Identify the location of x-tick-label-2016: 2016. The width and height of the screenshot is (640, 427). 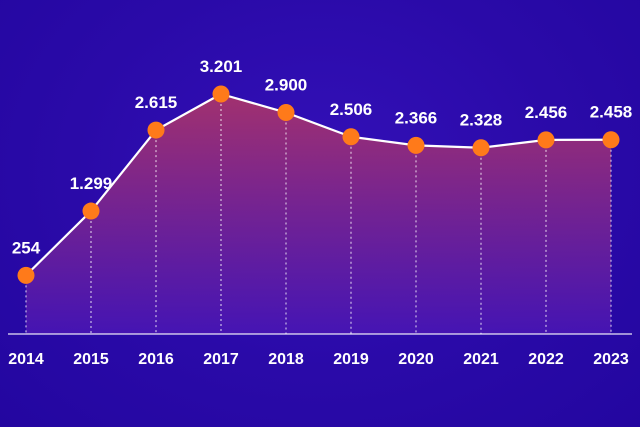
(156, 359).